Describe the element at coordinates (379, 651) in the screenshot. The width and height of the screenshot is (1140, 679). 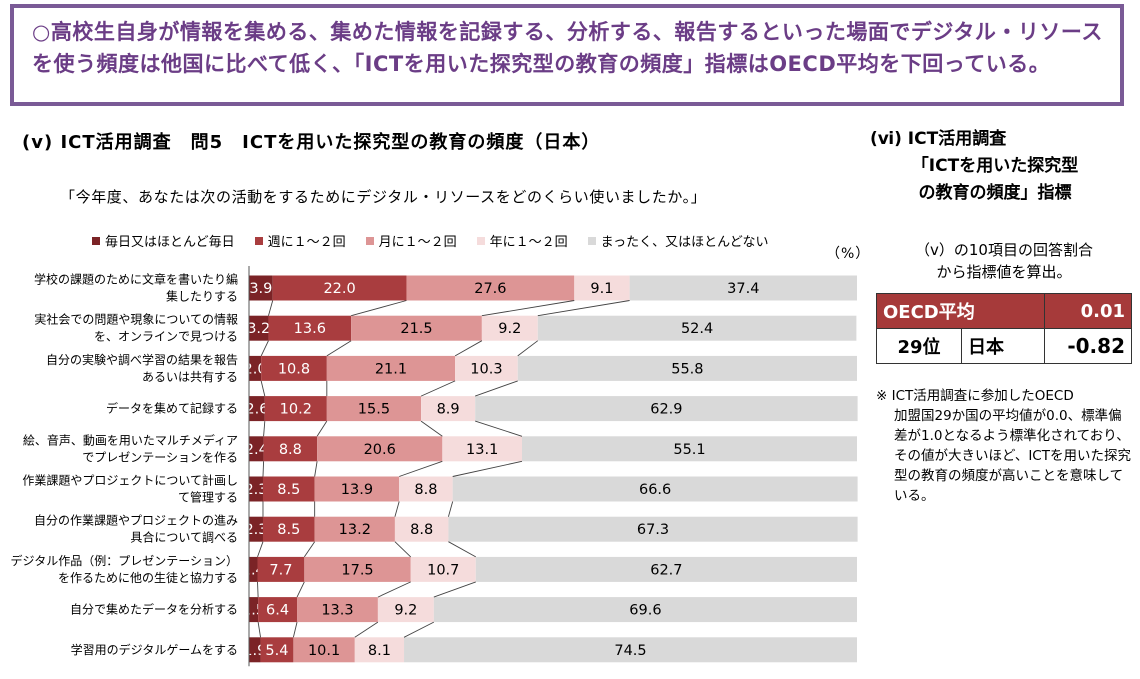
I see `data-label: 8.1` at that location.